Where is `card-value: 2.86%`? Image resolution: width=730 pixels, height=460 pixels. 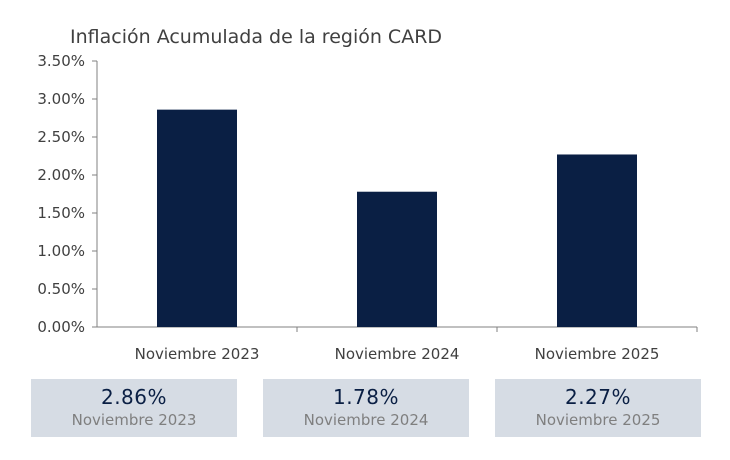 card-value: 2.86% is located at coordinates (134, 397).